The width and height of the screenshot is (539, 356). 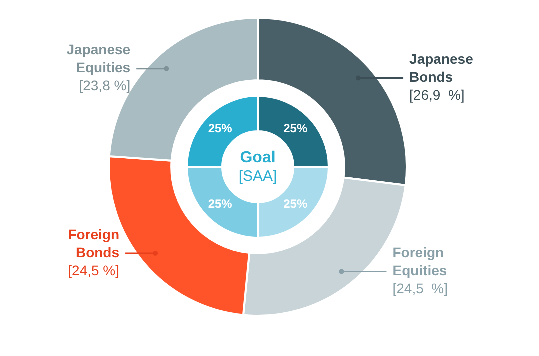 I want to click on data-label: [23,8 %], so click(x=105, y=86).